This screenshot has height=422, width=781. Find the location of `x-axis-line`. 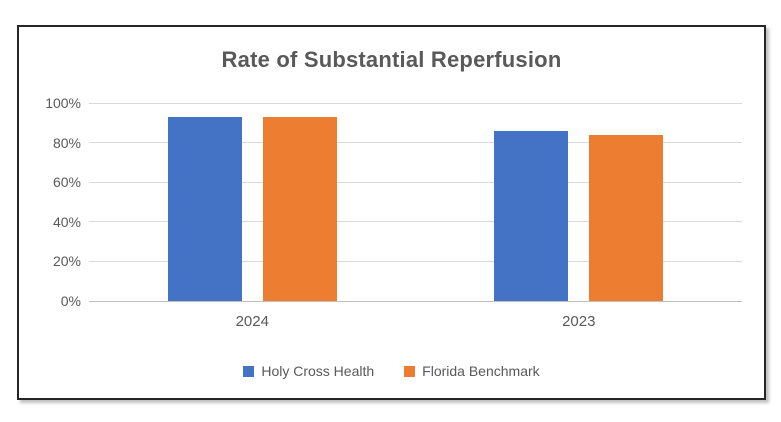

x-axis-line is located at coordinates (415, 301).